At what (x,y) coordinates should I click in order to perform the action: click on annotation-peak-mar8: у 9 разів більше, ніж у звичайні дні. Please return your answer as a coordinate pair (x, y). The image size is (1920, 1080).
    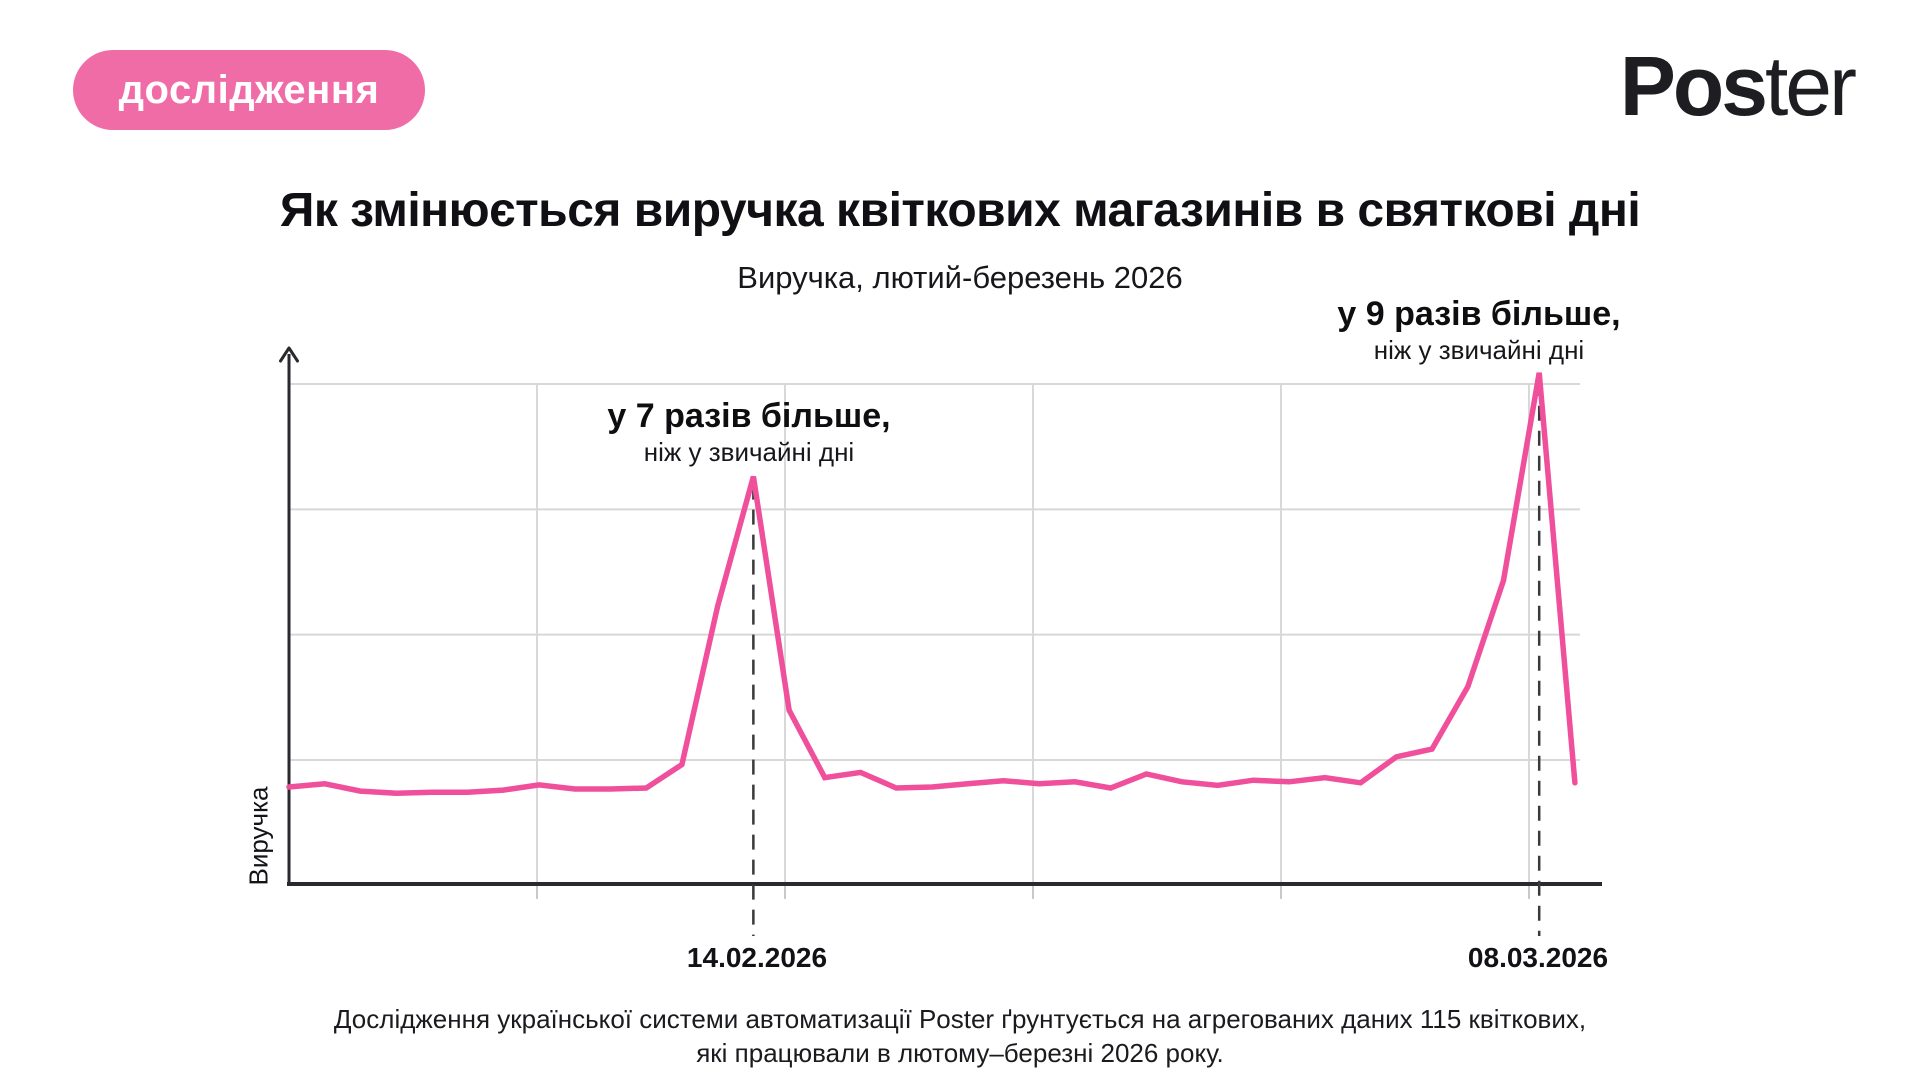
    Looking at the image, I should click on (1478, 330).